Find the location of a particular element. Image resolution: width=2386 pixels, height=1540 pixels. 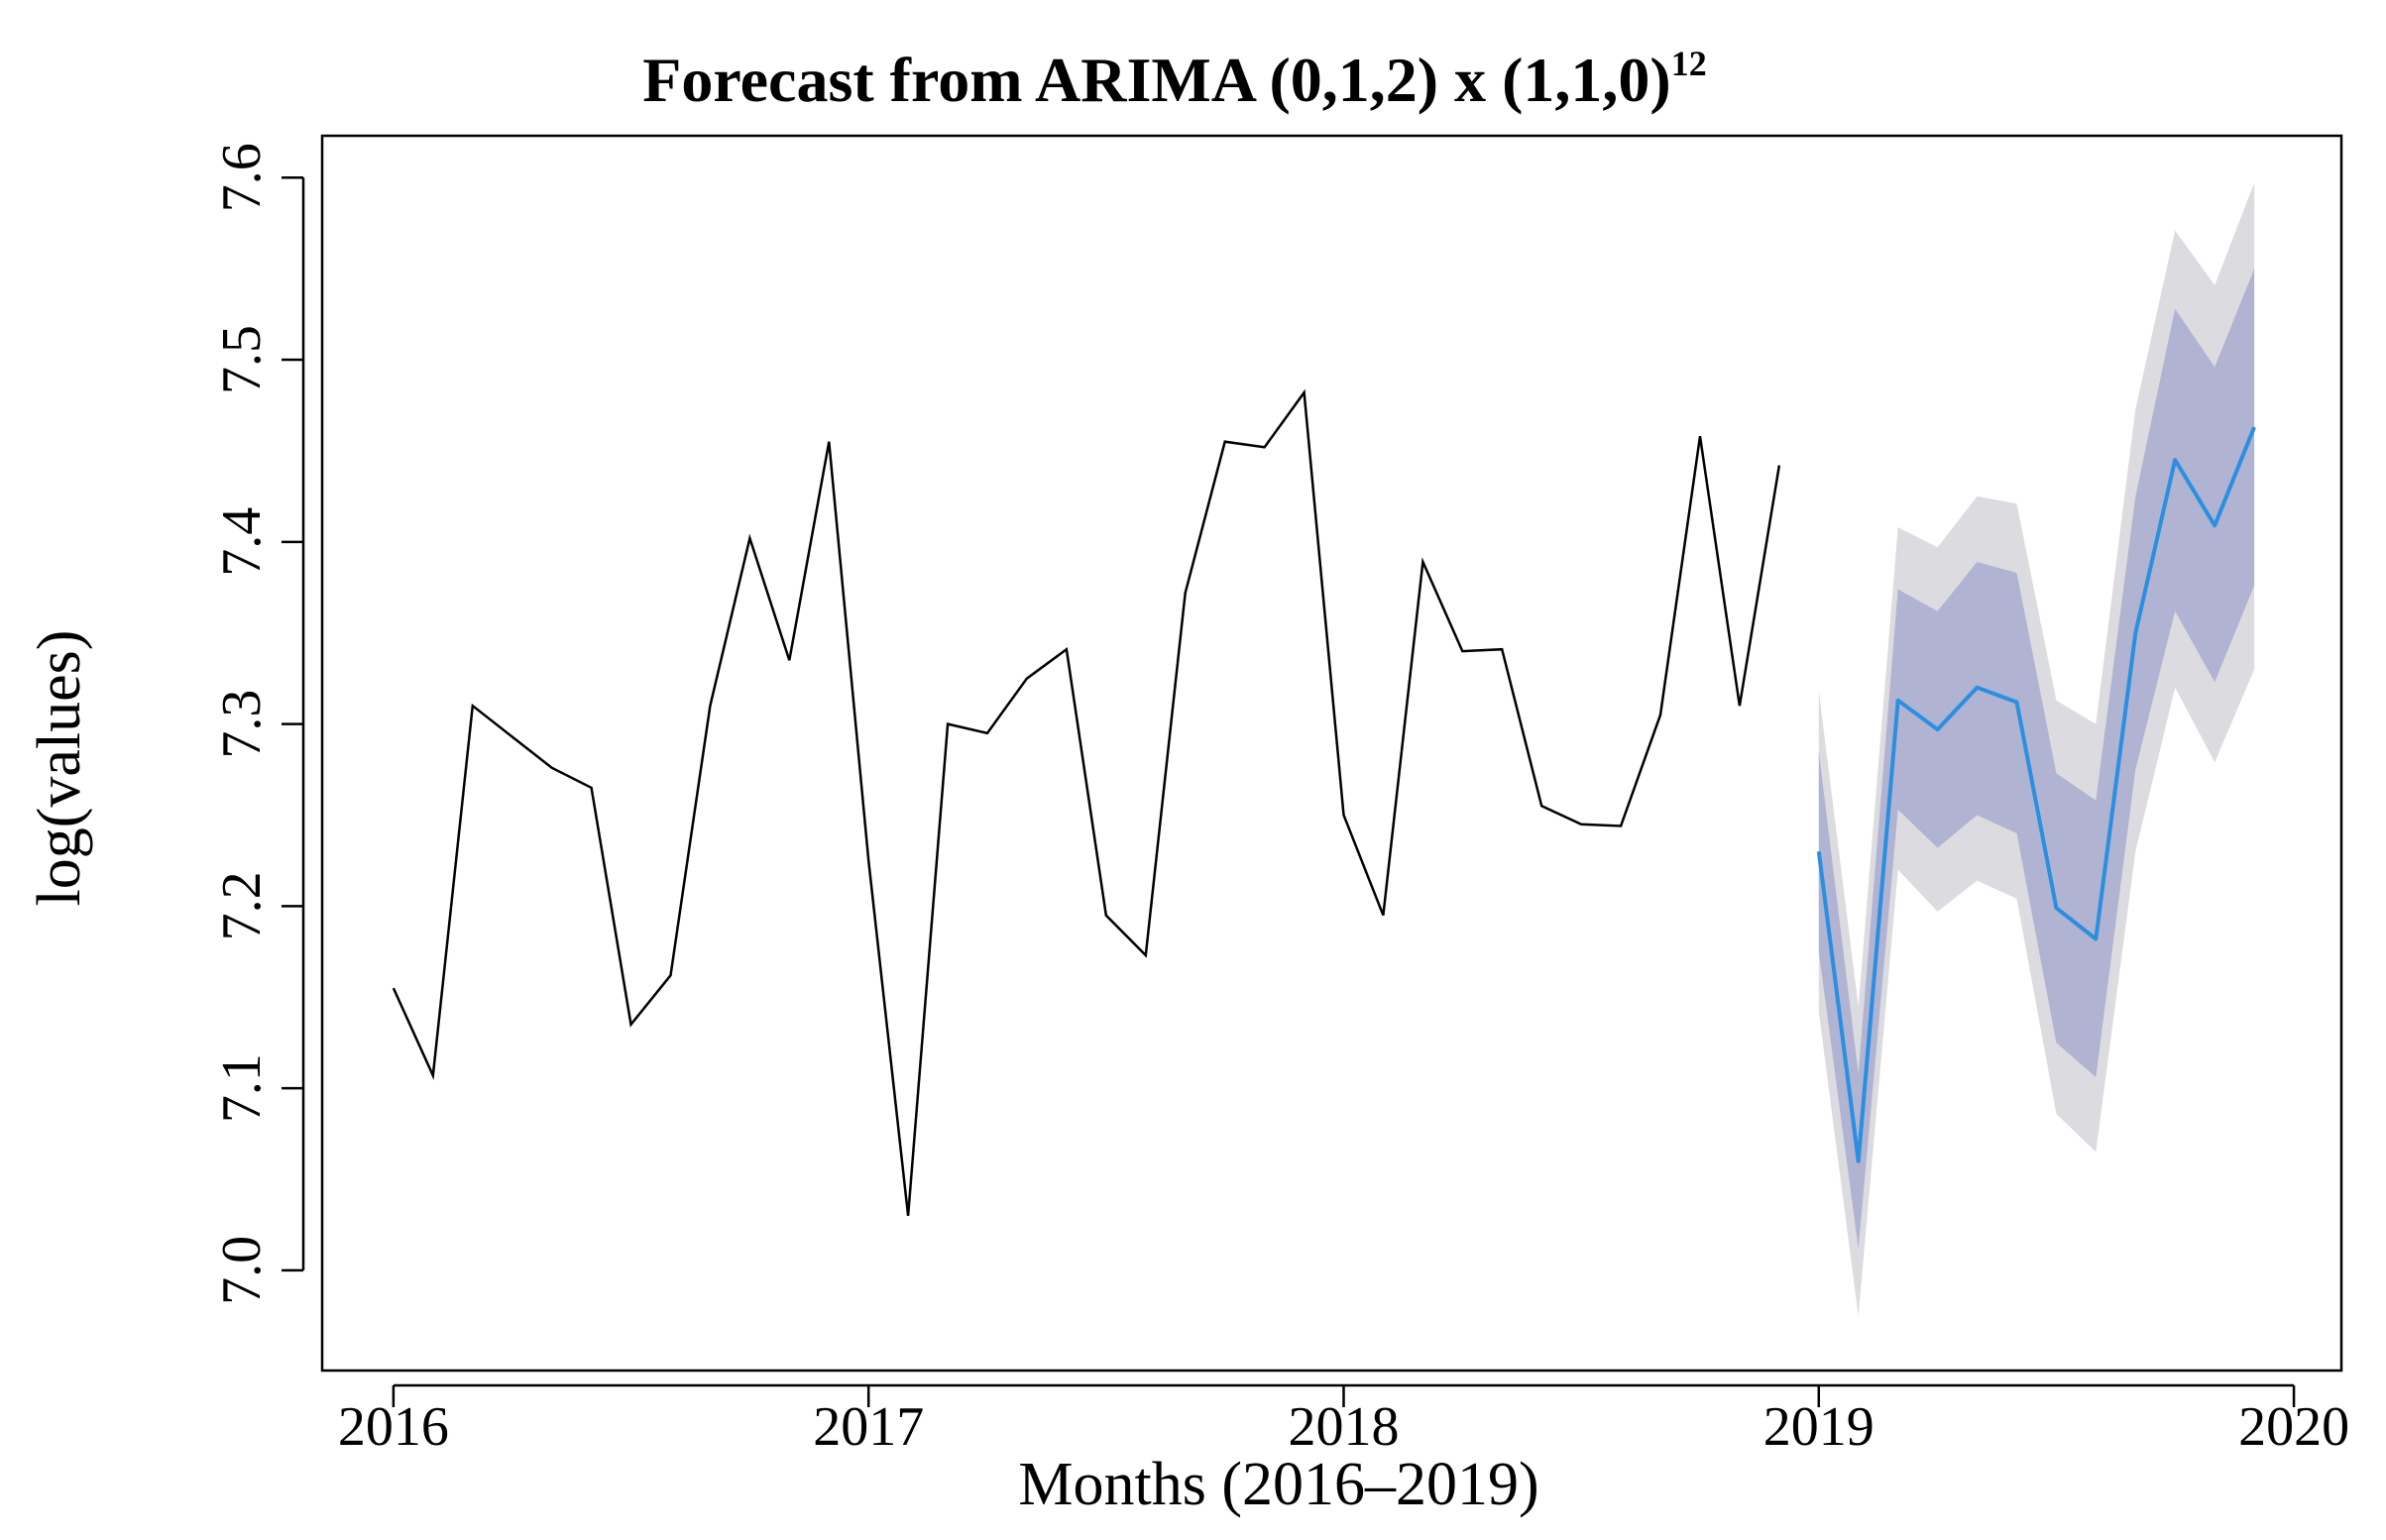

x-tick-label: 2020 is located at coordinates (2293, 1427).